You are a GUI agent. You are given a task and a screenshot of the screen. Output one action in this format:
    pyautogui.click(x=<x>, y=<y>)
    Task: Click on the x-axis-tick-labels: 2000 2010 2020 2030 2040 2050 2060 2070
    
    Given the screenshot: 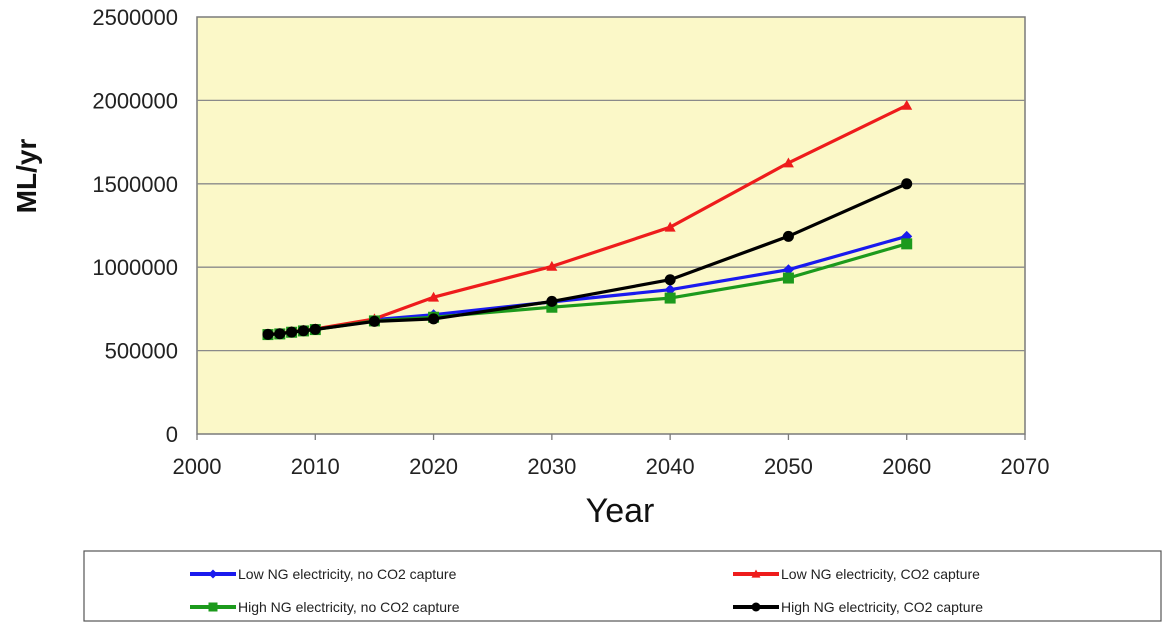 What is the action you would take?
    pyautogui.click(x=611, y=456)
    